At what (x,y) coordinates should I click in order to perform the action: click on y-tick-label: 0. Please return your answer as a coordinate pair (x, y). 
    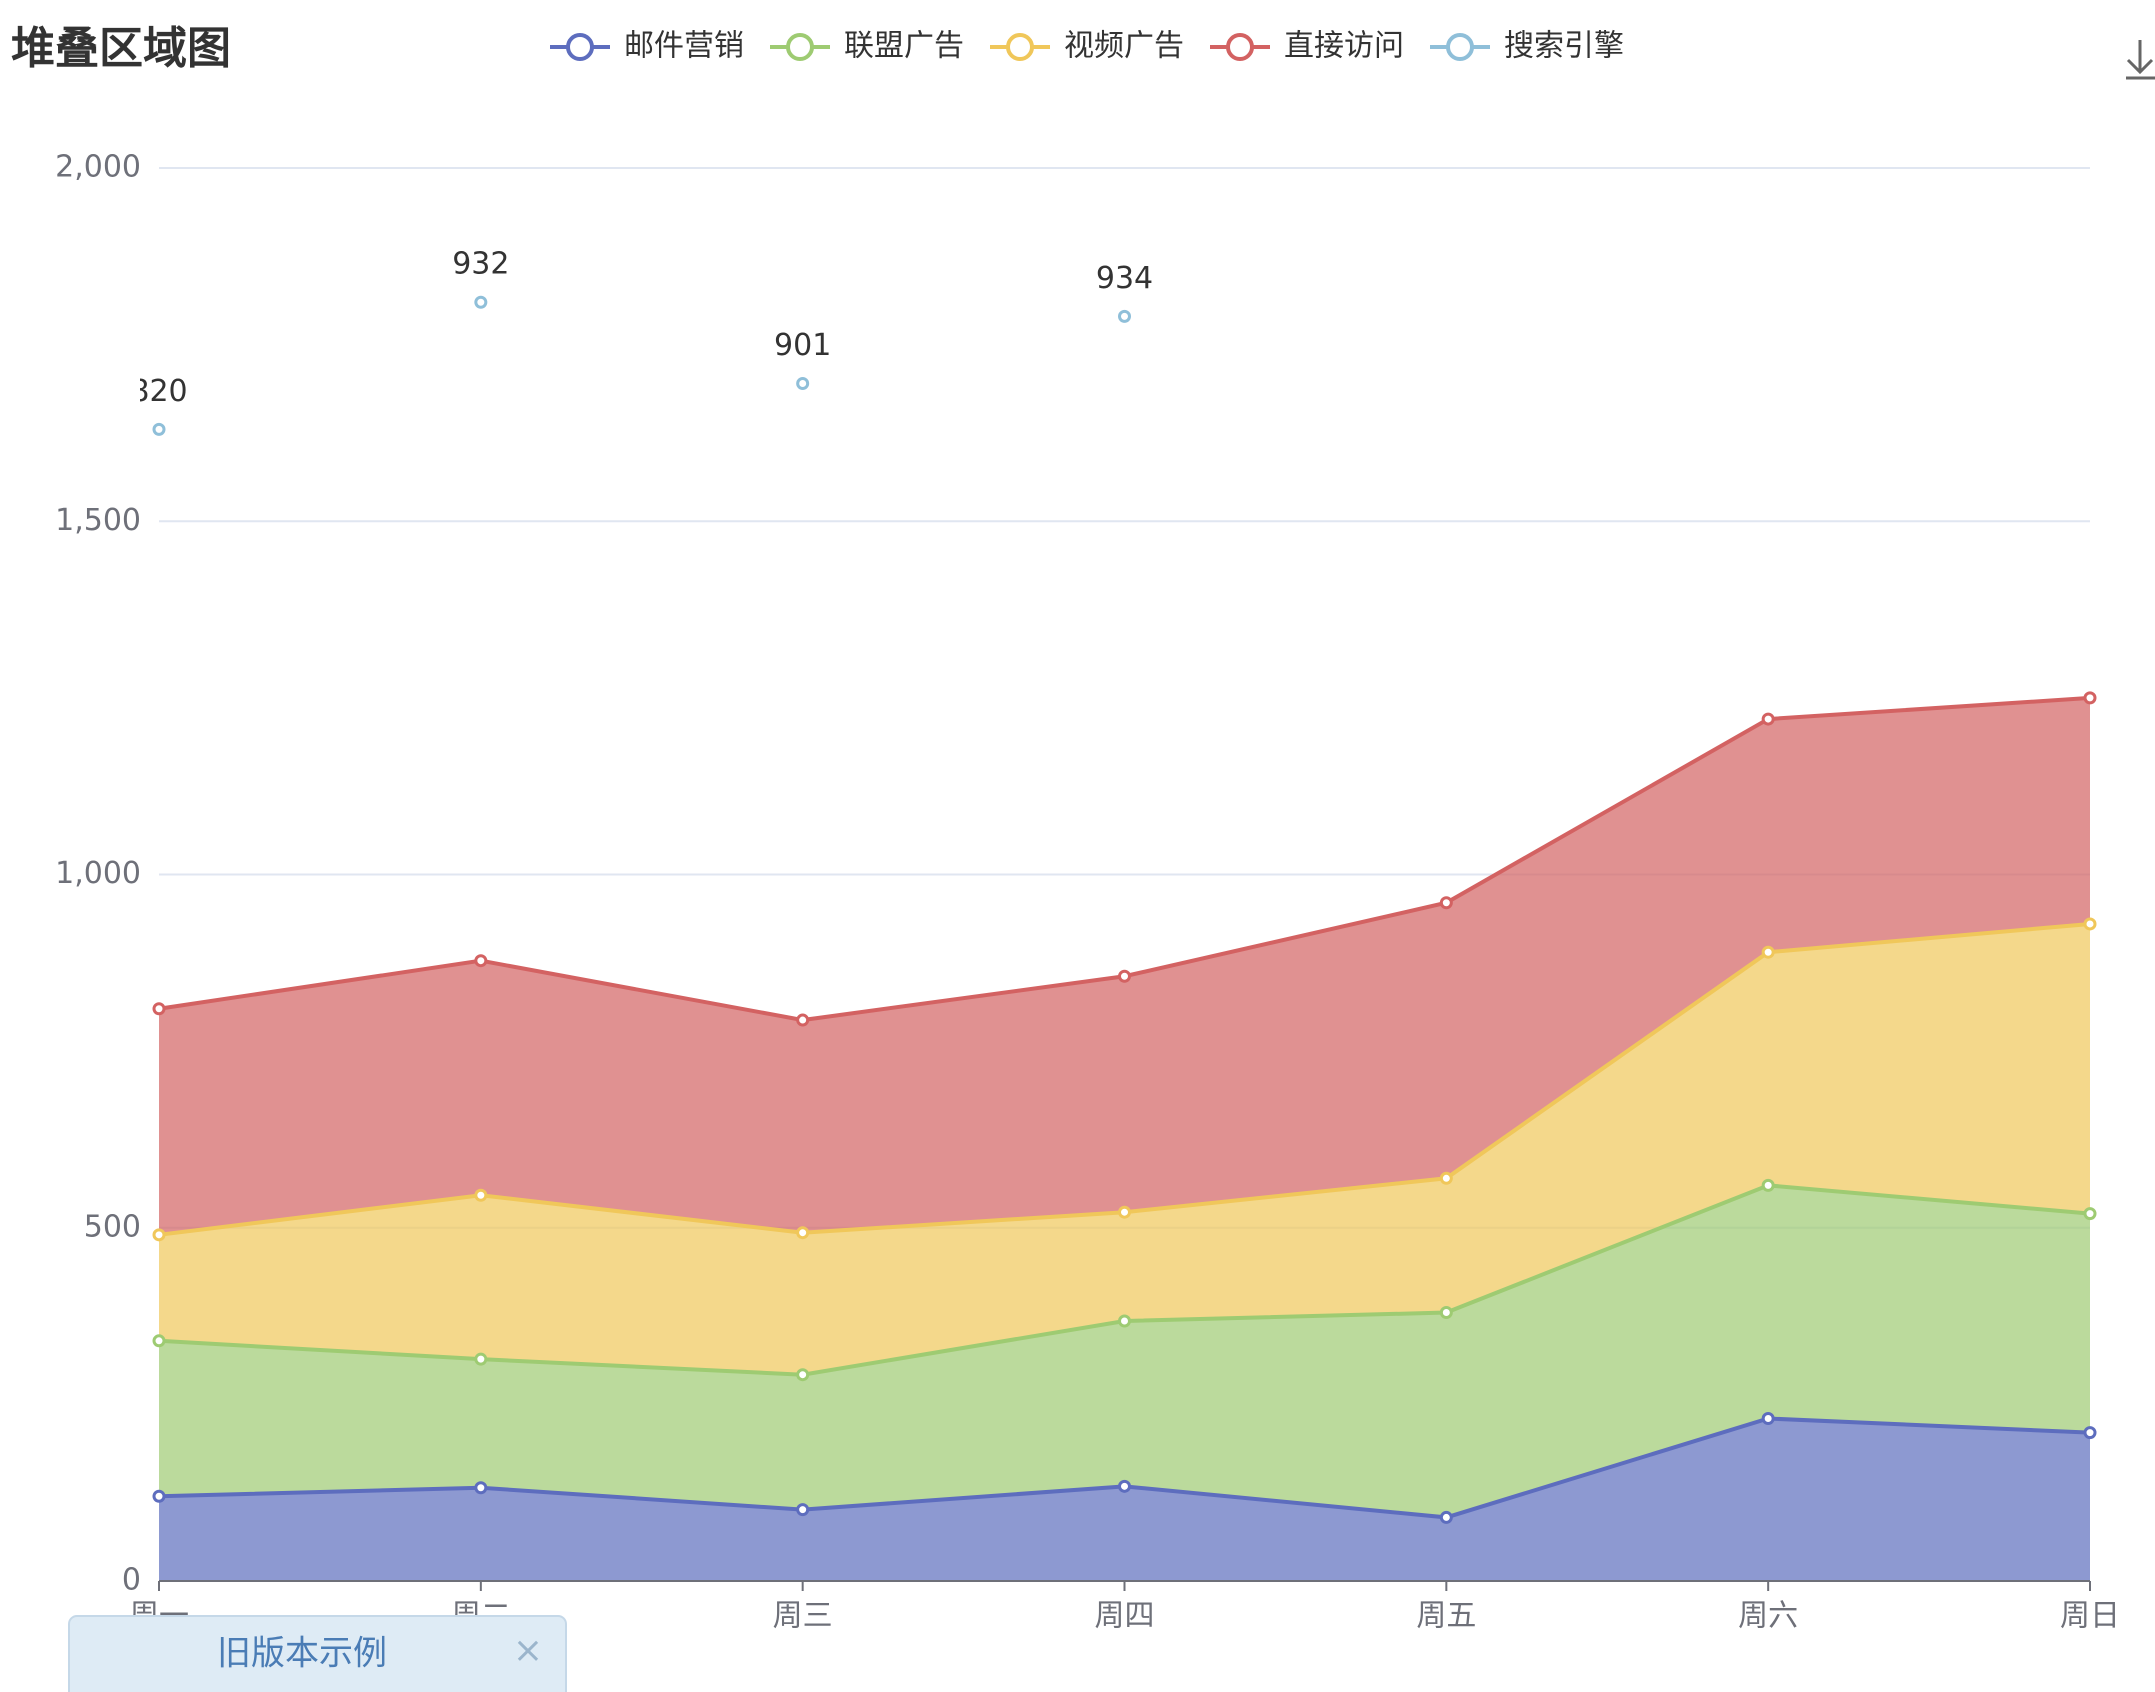
    Looking at the image, I should click on (131, 1580).